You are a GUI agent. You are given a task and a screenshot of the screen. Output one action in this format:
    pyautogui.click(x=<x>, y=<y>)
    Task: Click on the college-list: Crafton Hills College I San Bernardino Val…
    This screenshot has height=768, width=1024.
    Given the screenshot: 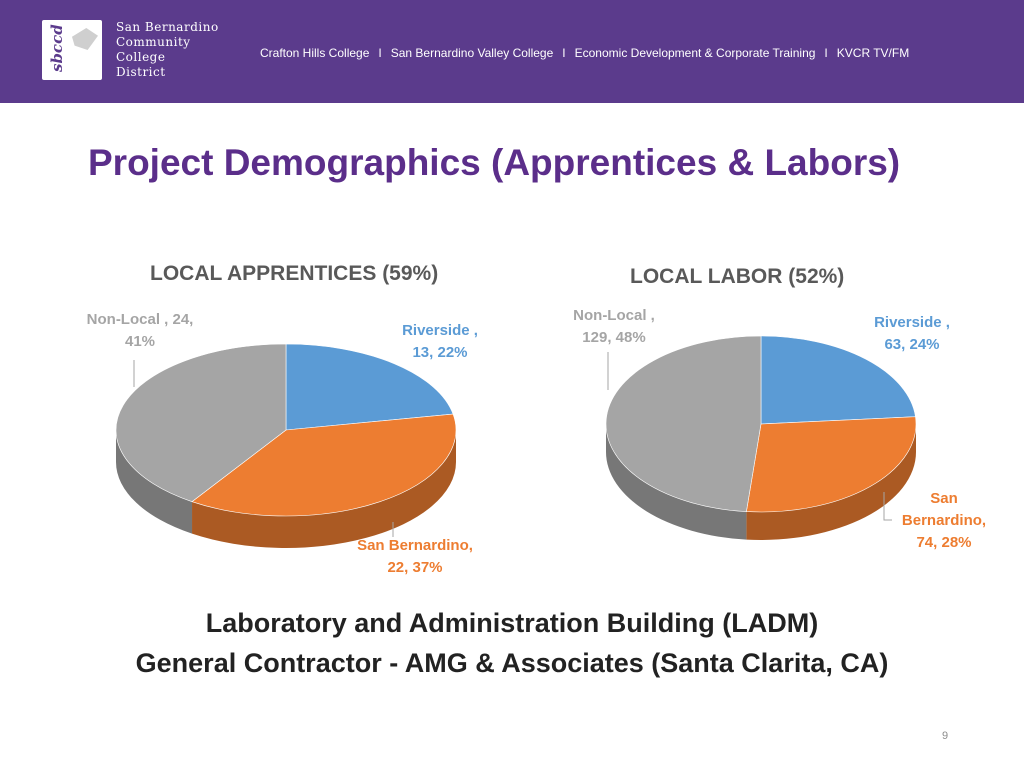 What is the action you would take?
    pyautogui.click(x=640, y=53)
    